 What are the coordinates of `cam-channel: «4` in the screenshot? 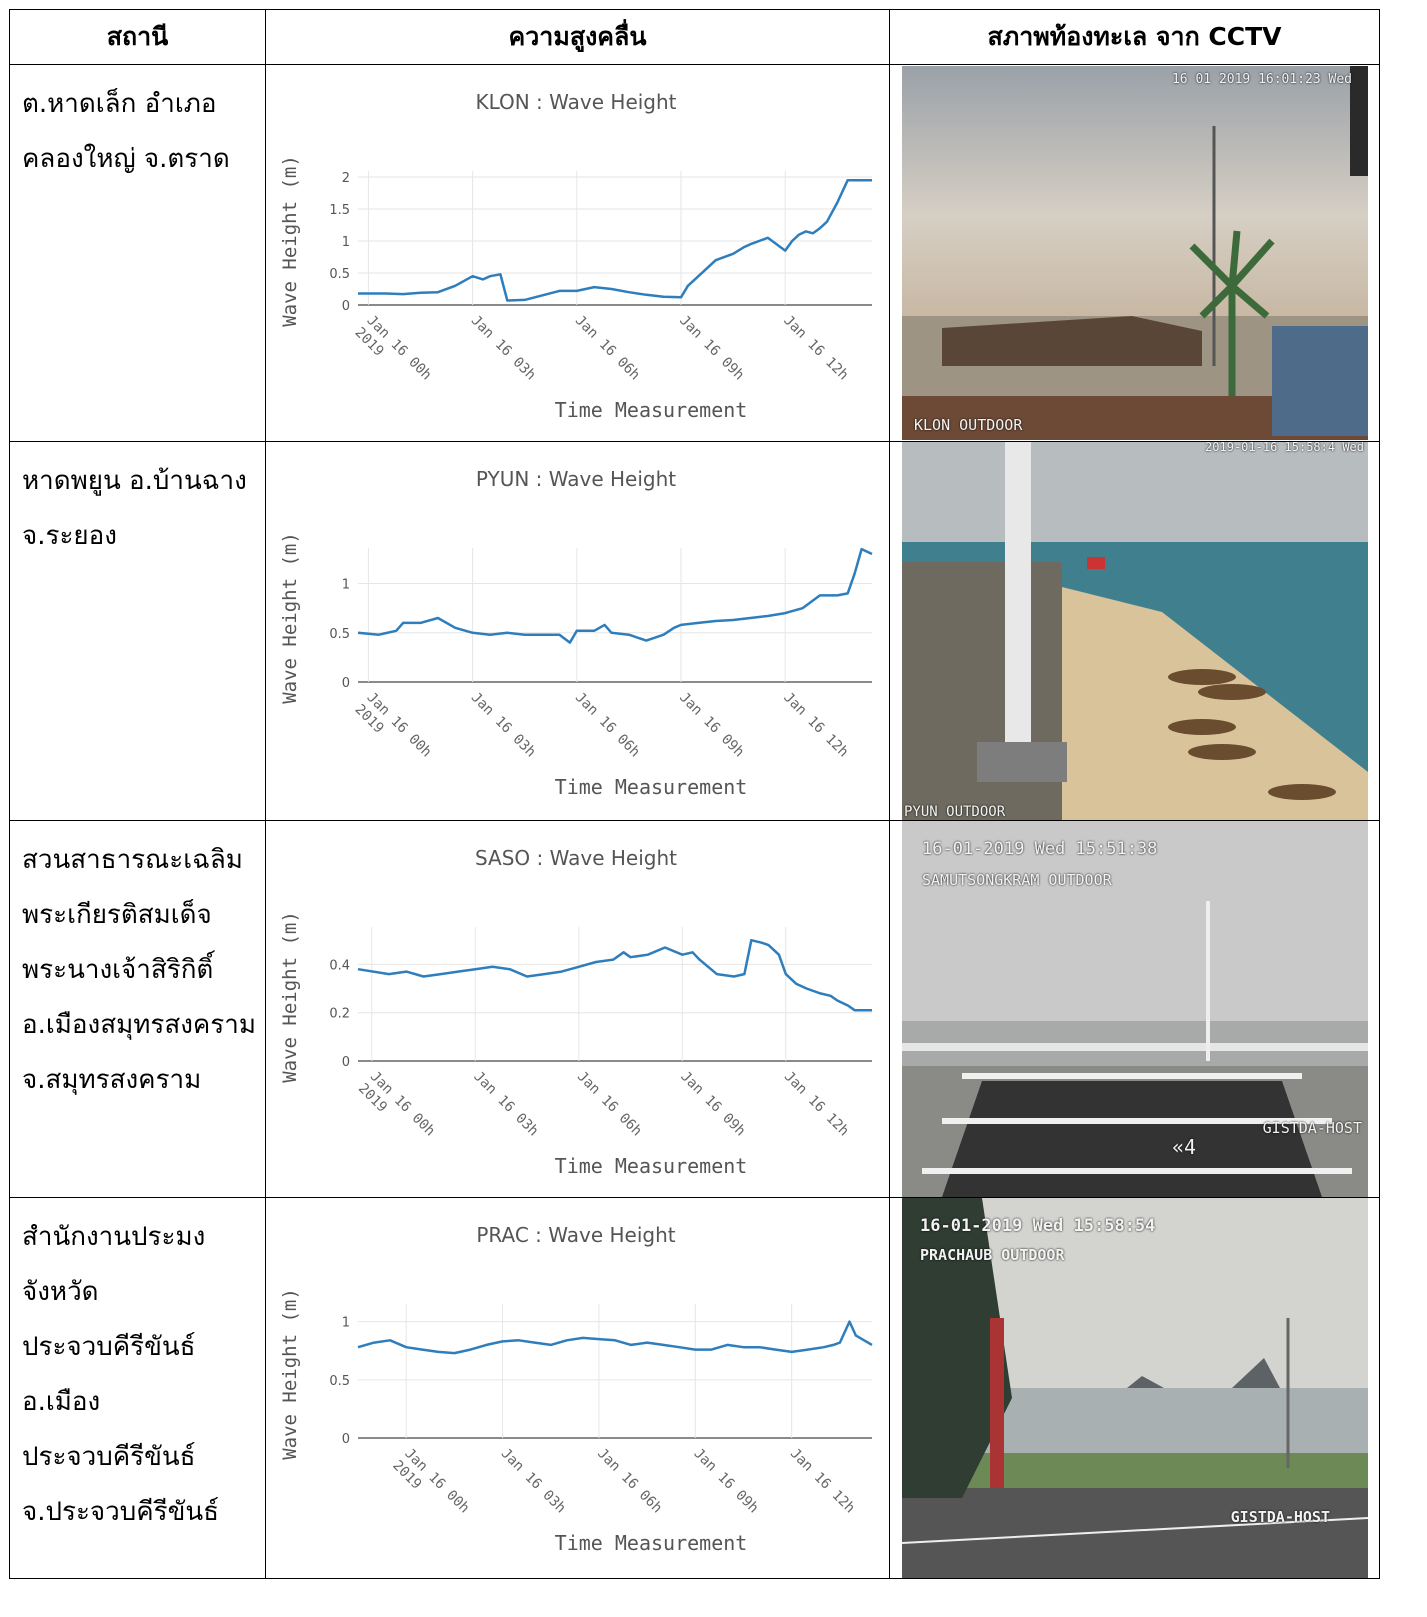 It's located at (1184, 1147).